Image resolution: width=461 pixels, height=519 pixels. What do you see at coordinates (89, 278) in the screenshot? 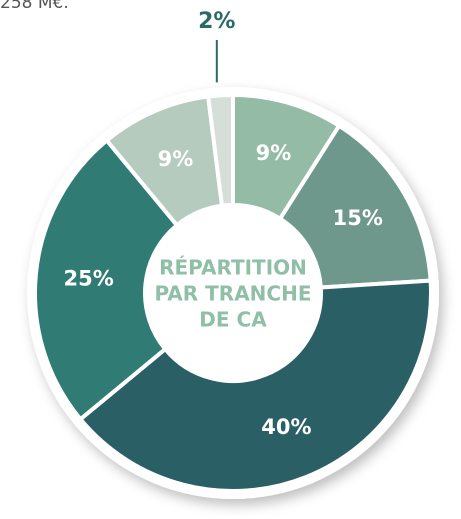
I see `value-label: 25%` at bounding box center [89, 278].